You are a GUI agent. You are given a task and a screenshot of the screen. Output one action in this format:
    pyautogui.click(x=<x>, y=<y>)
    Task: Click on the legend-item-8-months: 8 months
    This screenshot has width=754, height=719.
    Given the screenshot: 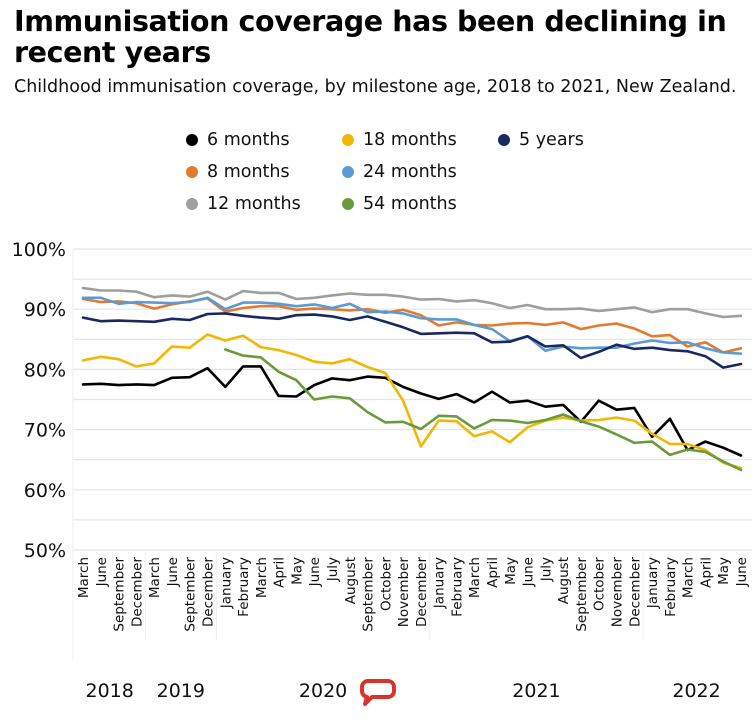 What is the action you would take?
    pyautogui.click(x=238, y=172)
    